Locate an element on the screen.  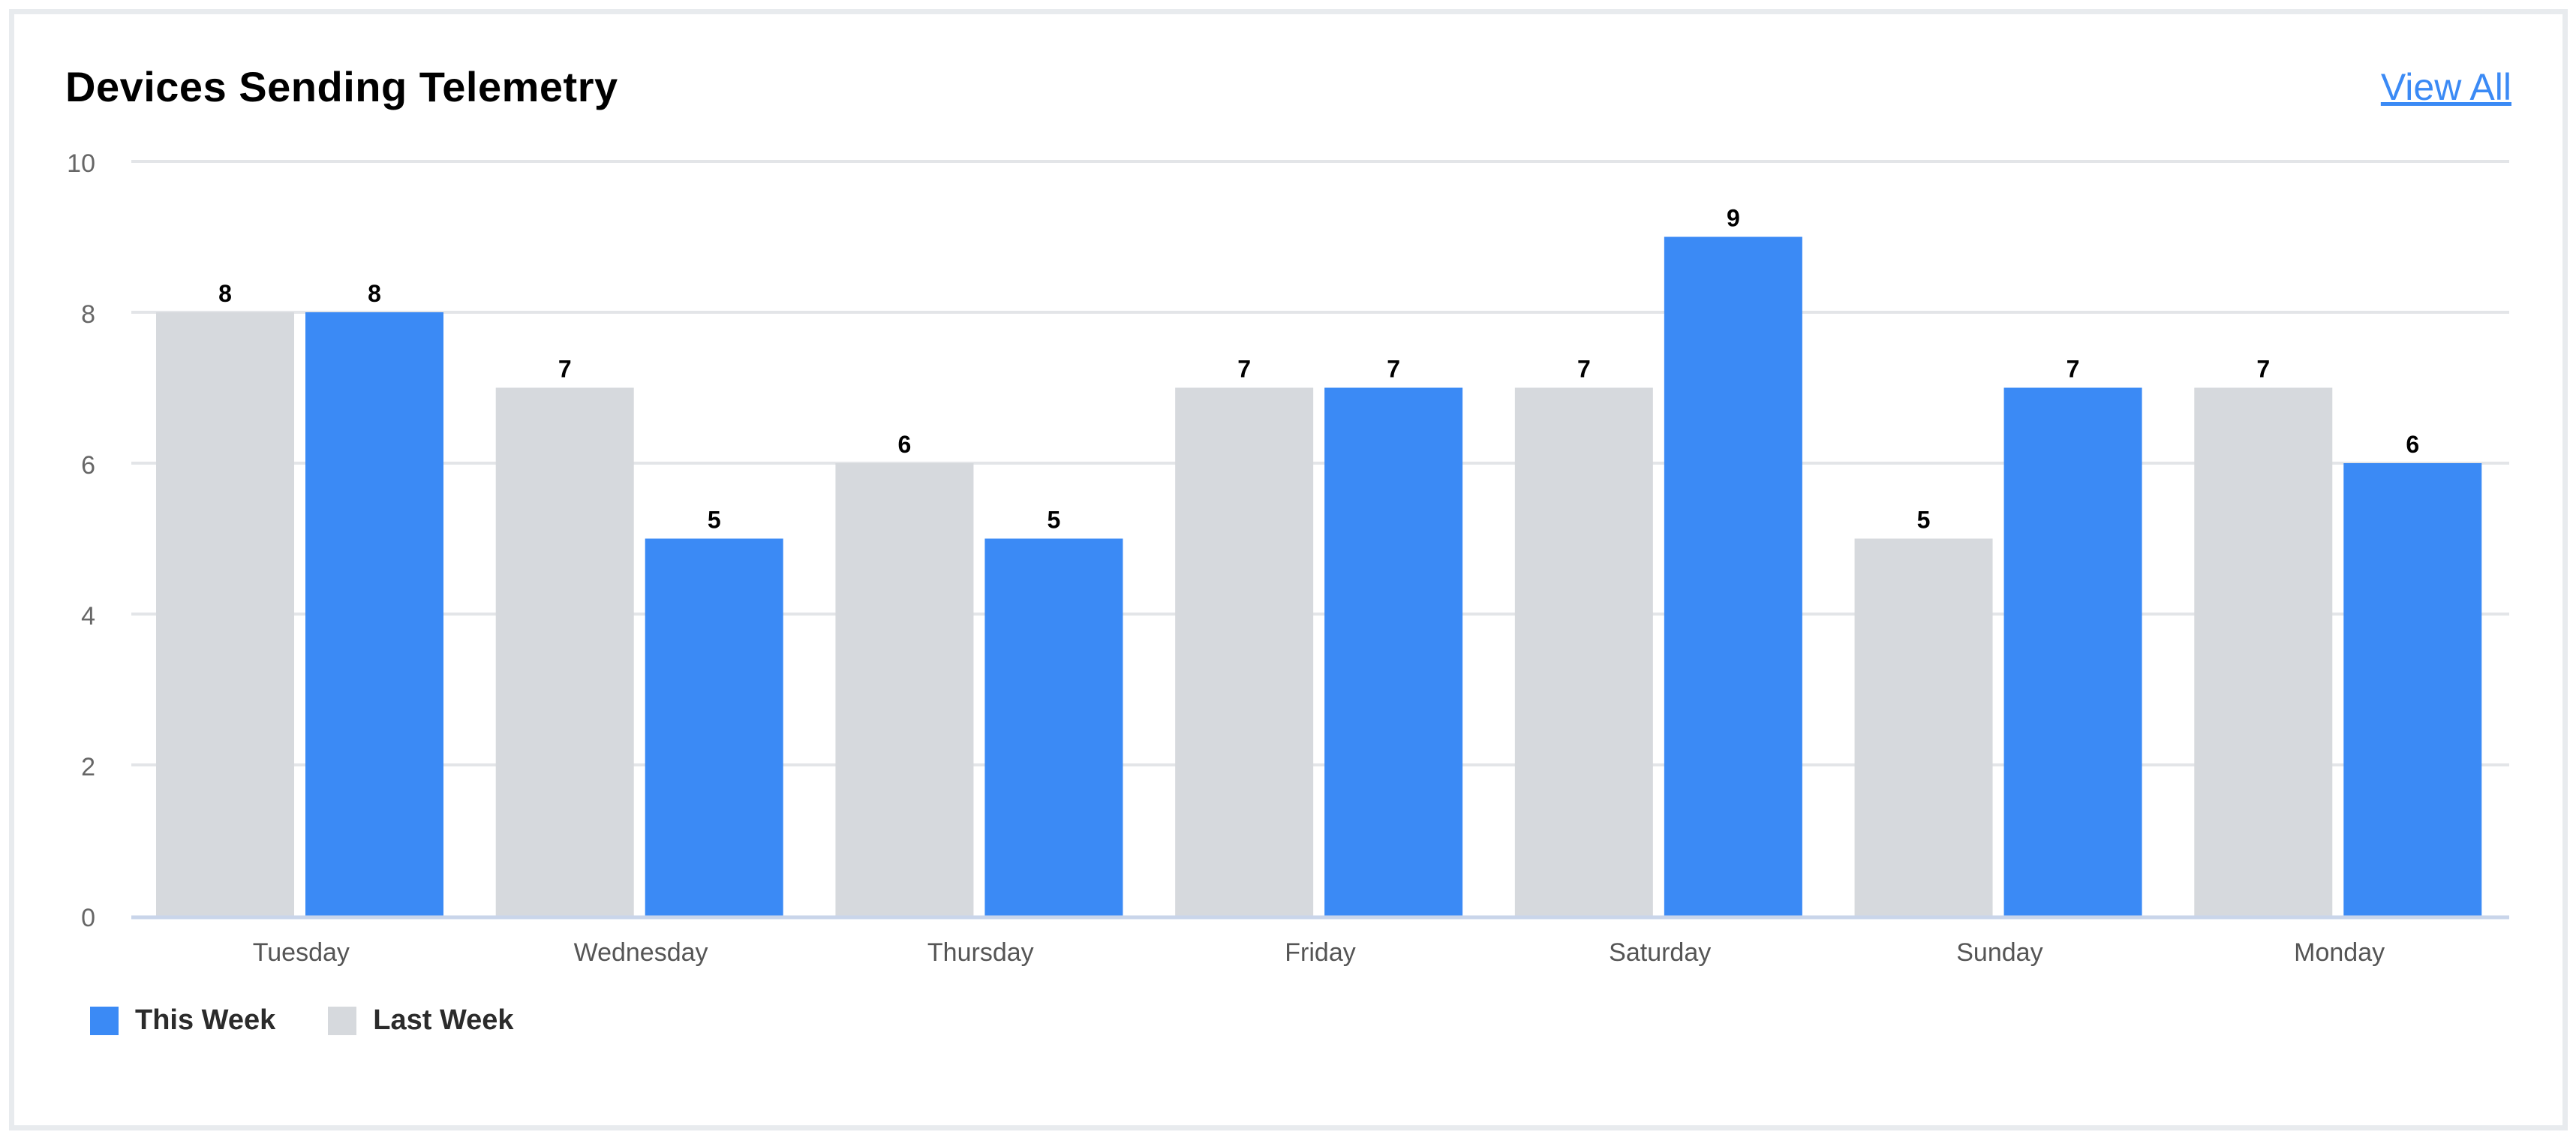
y-tick-label: 10 is located at coordinates (81, 163).